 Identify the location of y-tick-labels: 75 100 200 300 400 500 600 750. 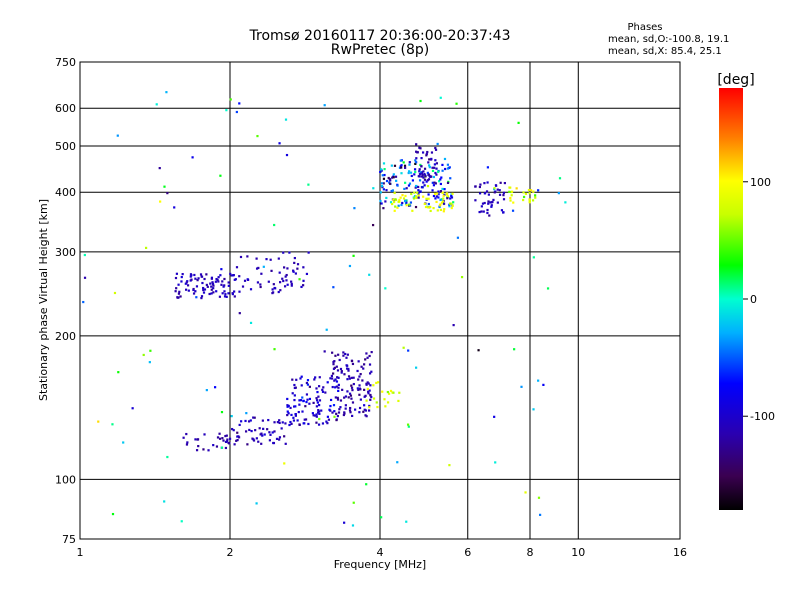
(65, 301).